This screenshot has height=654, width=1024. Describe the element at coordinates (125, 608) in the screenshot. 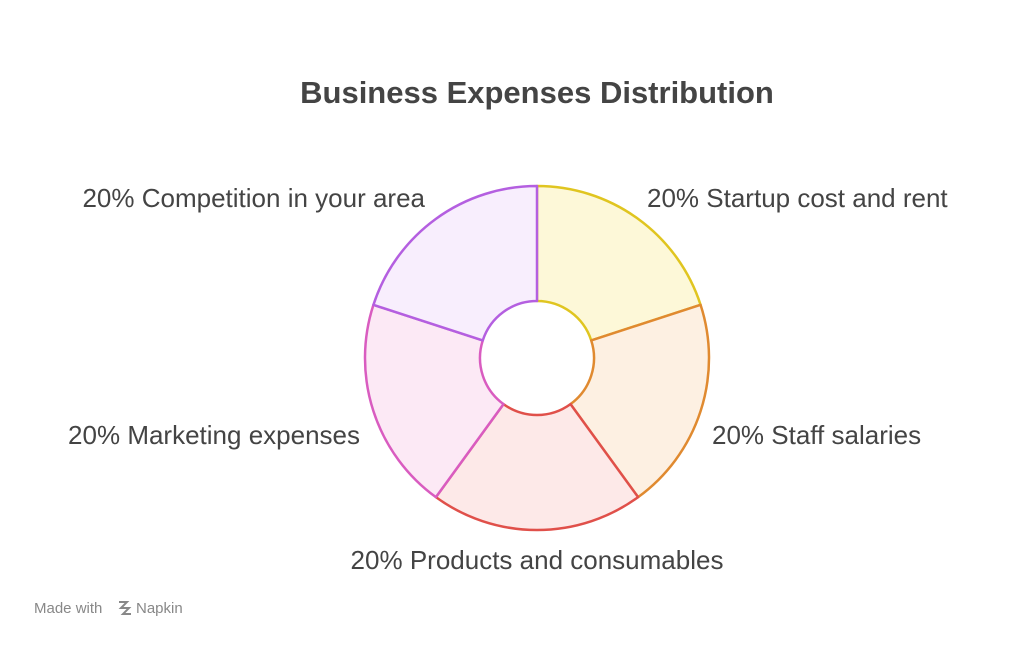

I see `napkin-logo` at that location.